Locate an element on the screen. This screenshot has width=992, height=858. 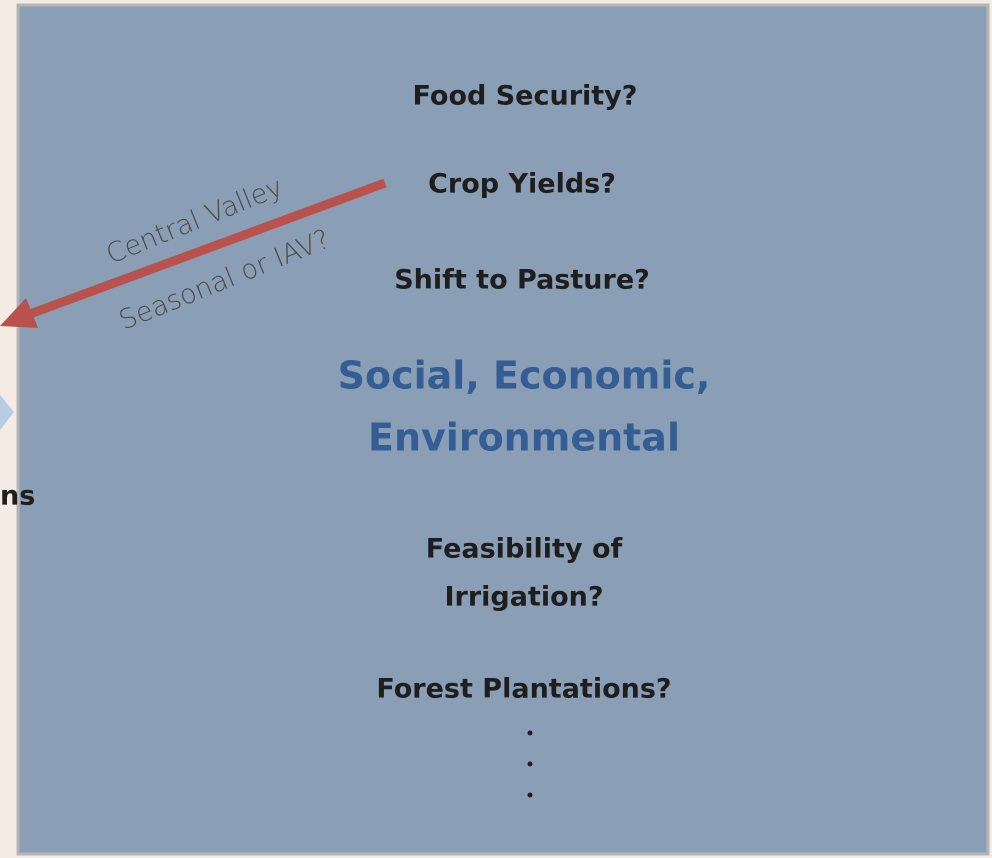
item: Food Security? is located at coordinates (525, 96).